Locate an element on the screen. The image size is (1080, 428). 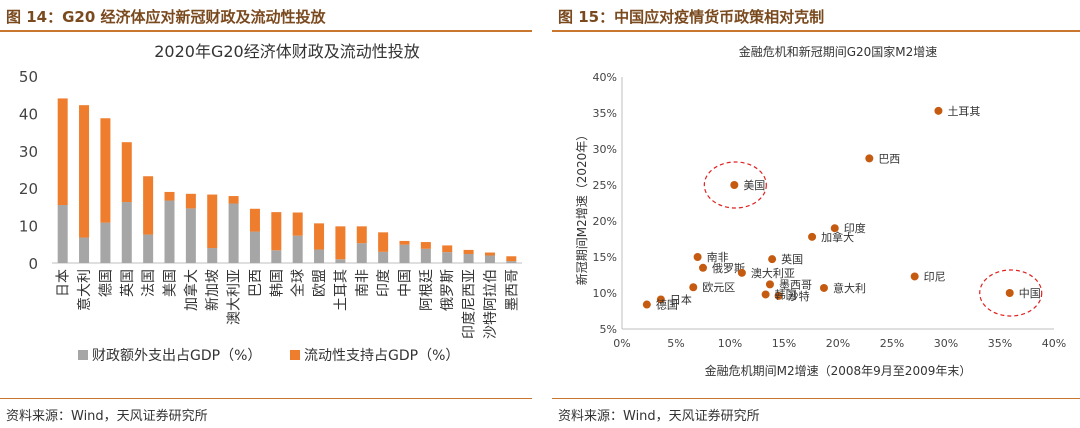
left-bottom-rule is located at coordinates (266, 398).